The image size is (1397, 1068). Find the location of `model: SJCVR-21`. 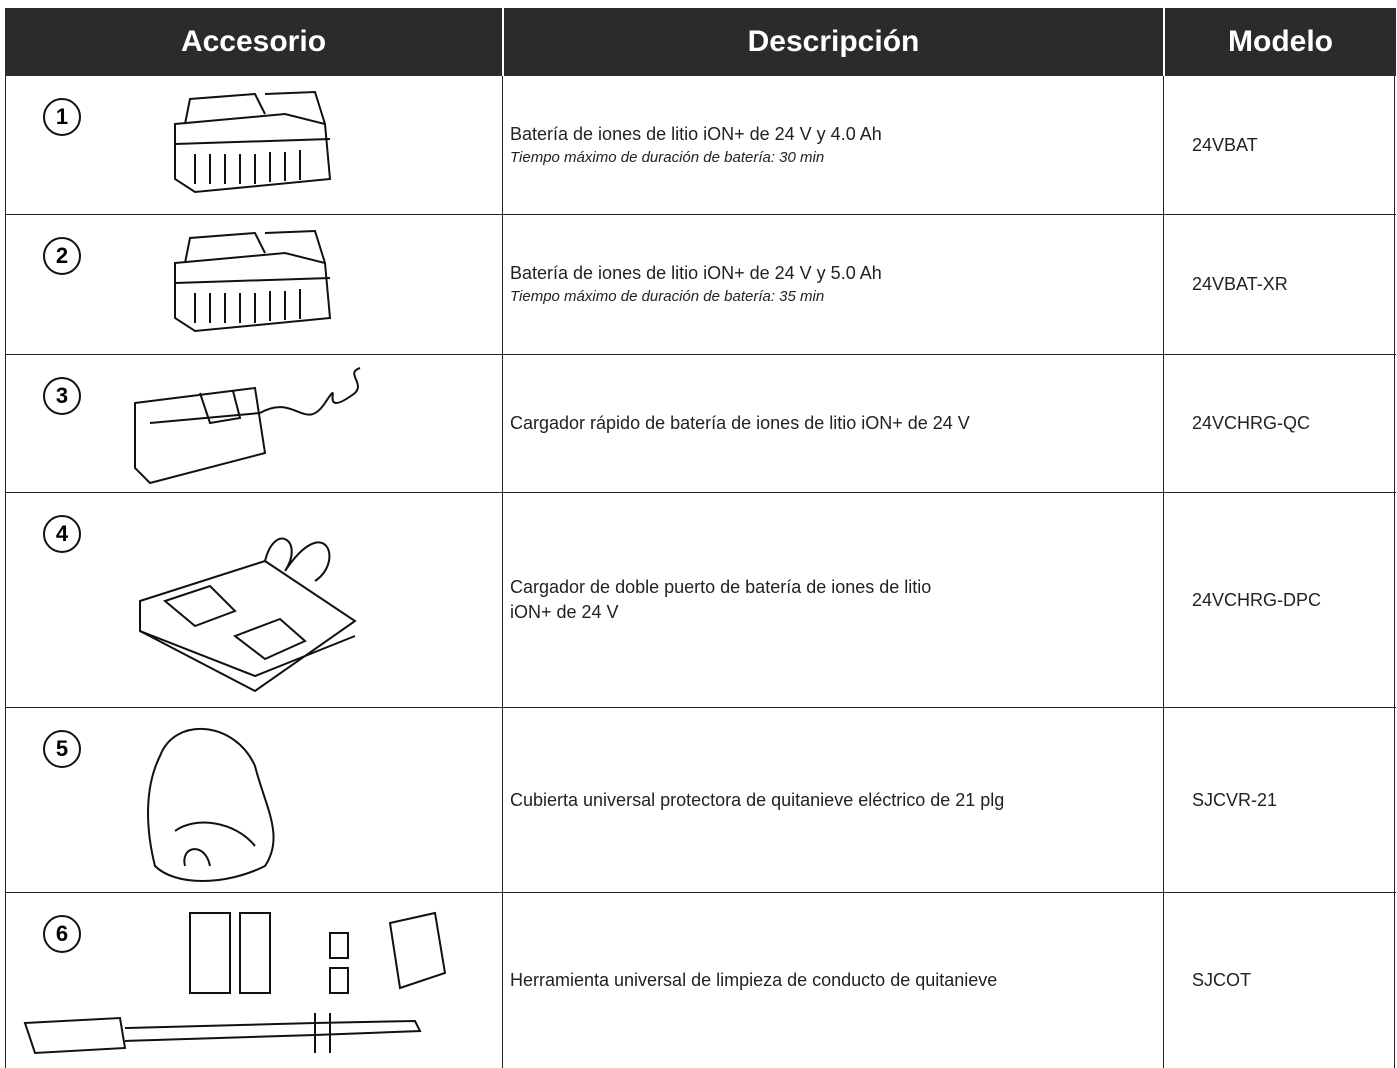

model: SJCVR-21 is located at coordinates (1235, 799).